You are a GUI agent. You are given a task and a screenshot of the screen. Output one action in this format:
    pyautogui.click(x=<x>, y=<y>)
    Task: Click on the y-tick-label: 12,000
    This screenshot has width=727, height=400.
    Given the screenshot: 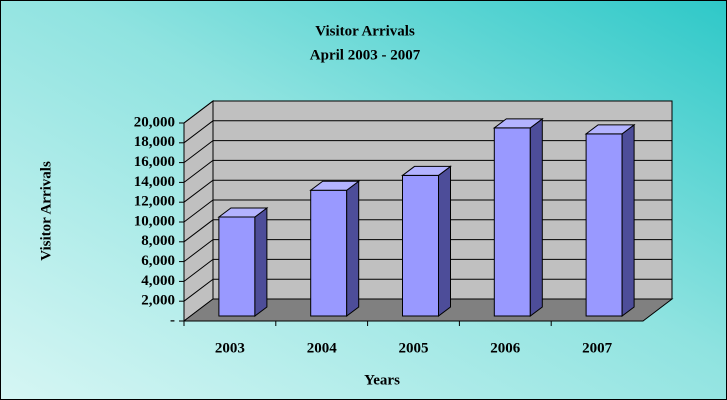 What is the action you would take?
    pyautogui.click(x=154, y=202)
    